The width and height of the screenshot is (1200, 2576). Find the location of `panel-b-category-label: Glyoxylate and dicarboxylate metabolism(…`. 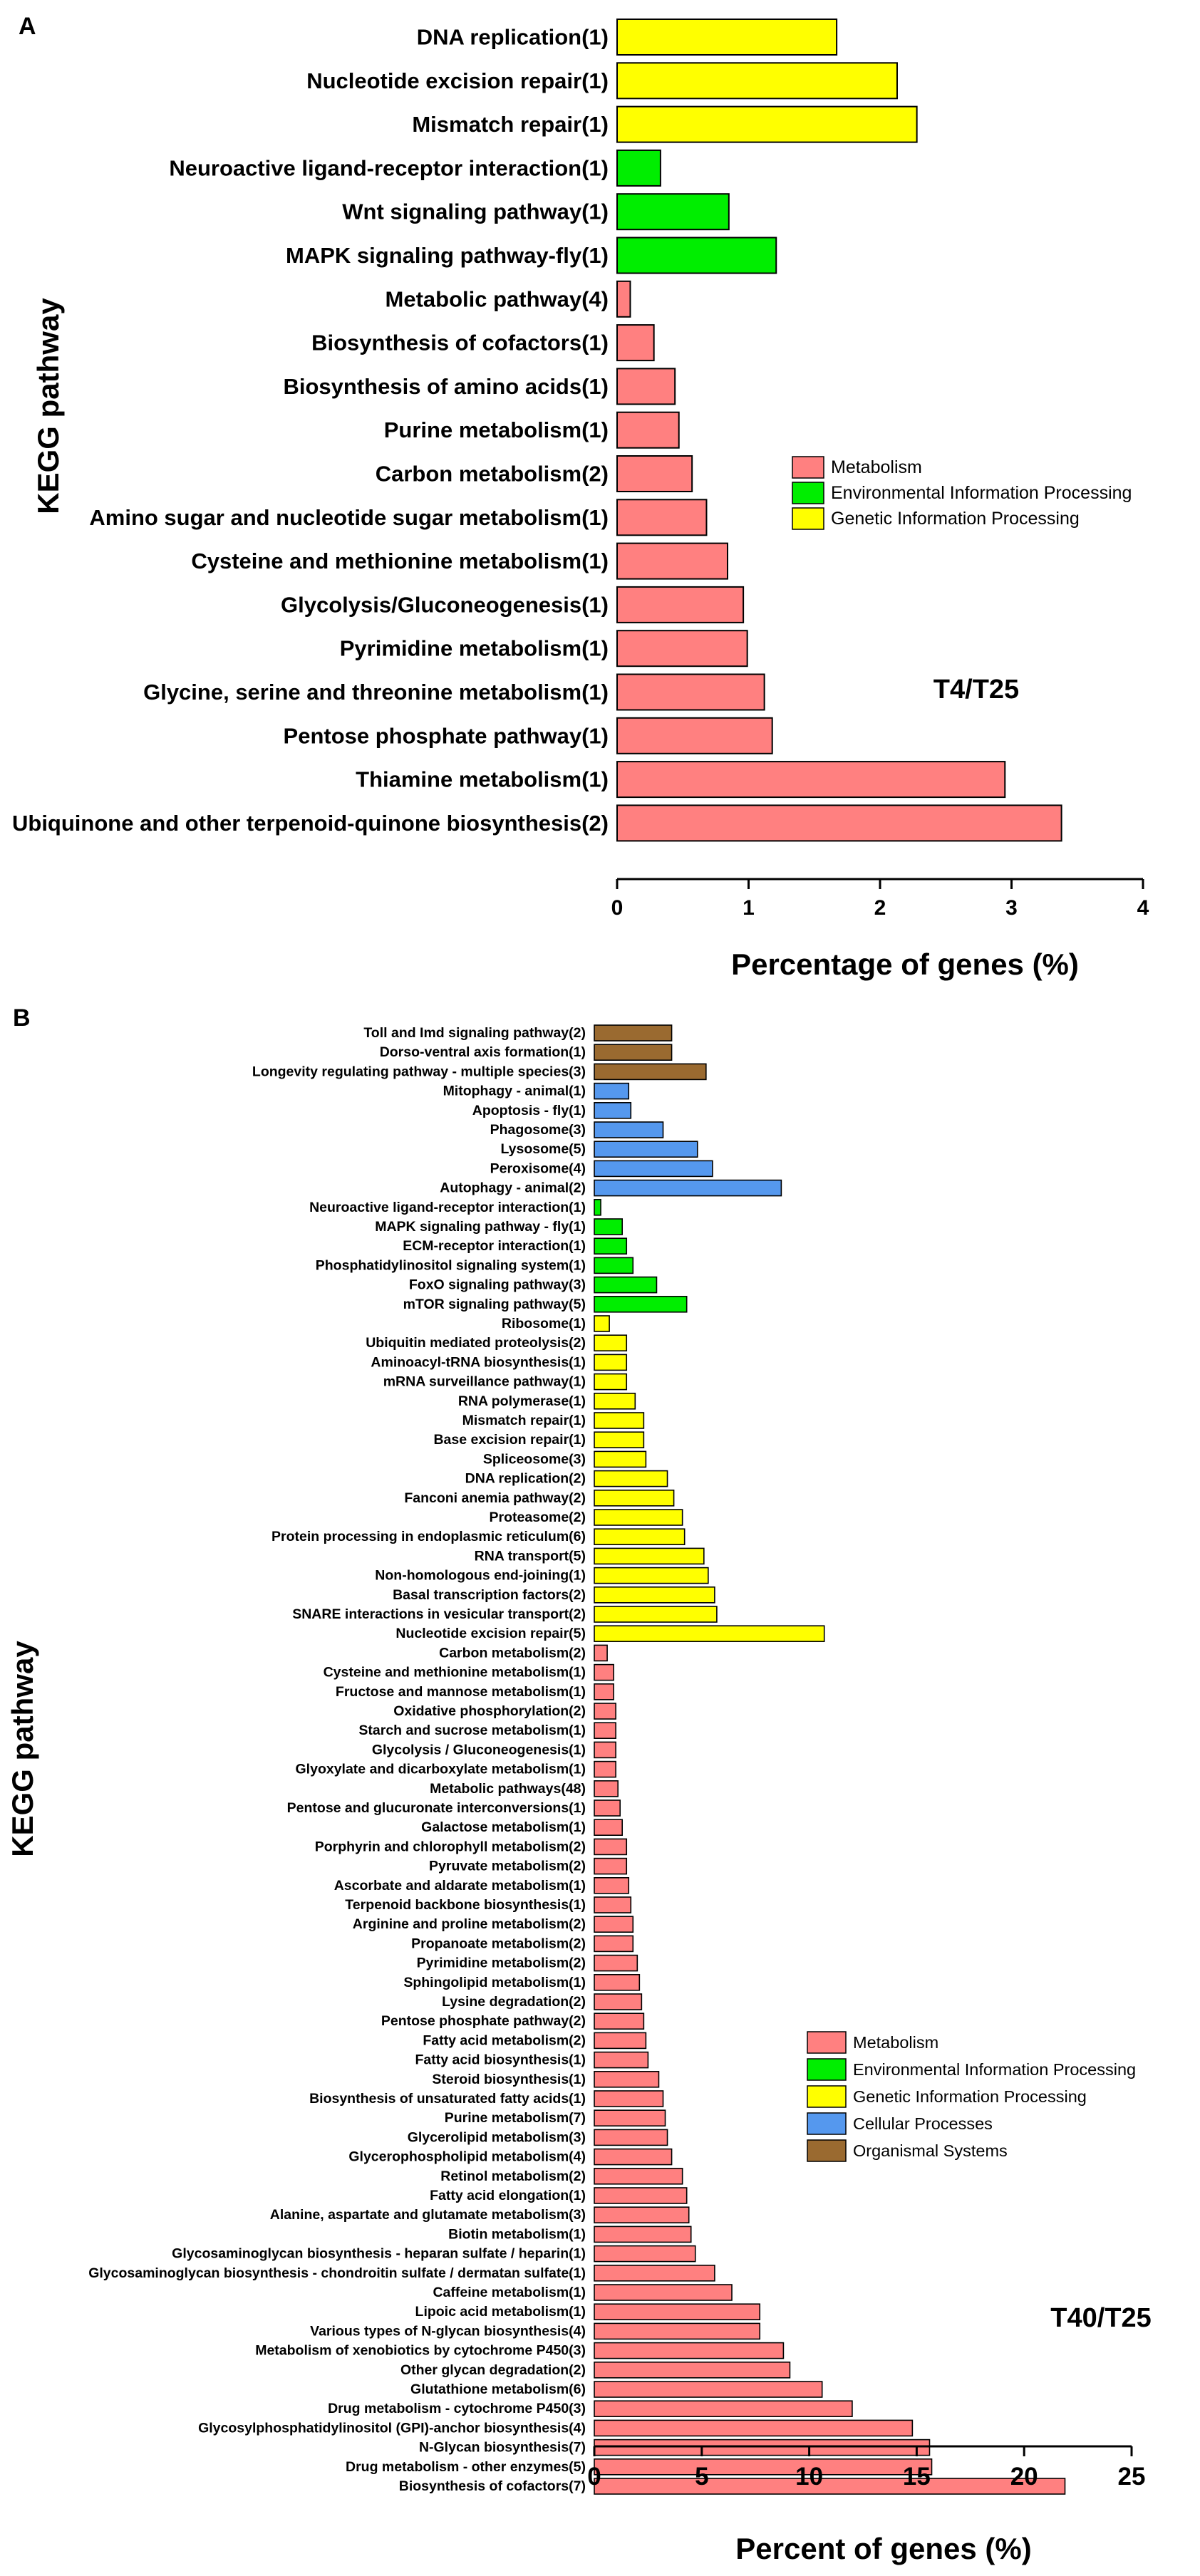

panel-b-category-label: Glyoxylate and dicarboxylate metabolism(… is located at coordinates (441, 1769).